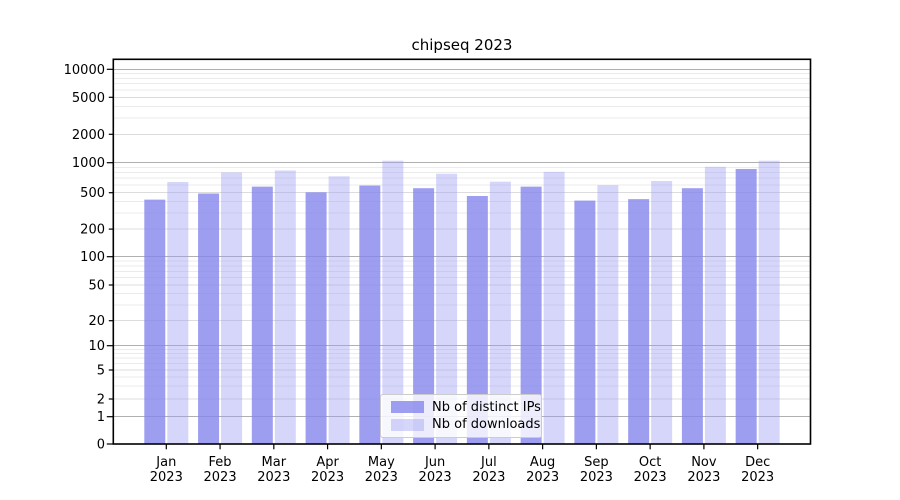 This screenshot has width=900, height=500. Describe the element at coordinates (488, 477) in the screenshot. I see `x-tick-year-jul: 2023` at that location.